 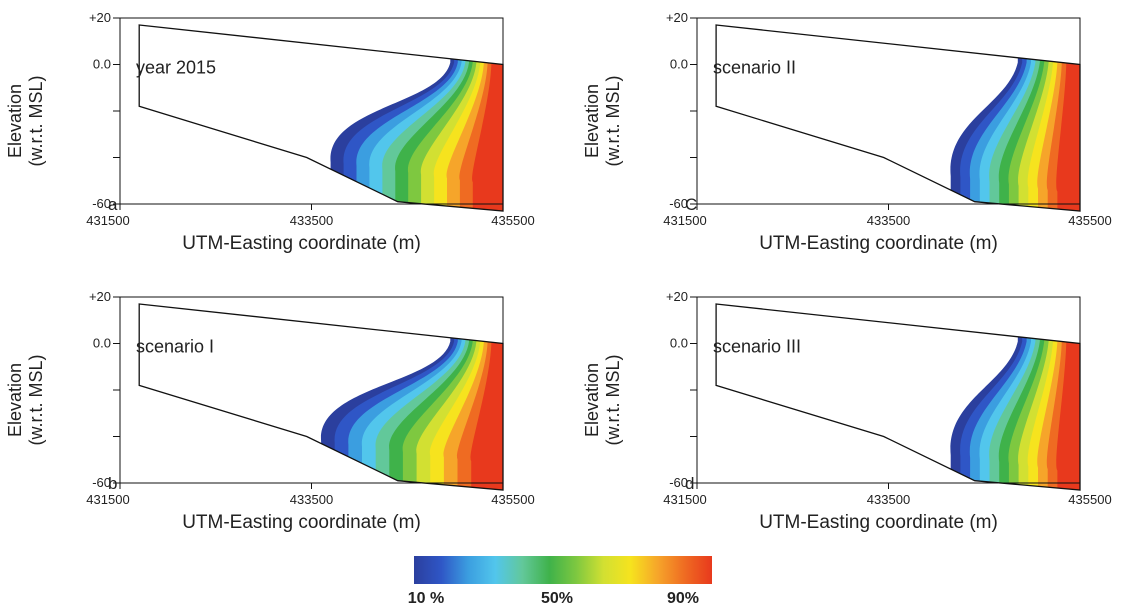 What do you see at coordinates (176, 68) in the screenshot?
I see `panel-annotation: year 2015` at bounding box center [176, 68].